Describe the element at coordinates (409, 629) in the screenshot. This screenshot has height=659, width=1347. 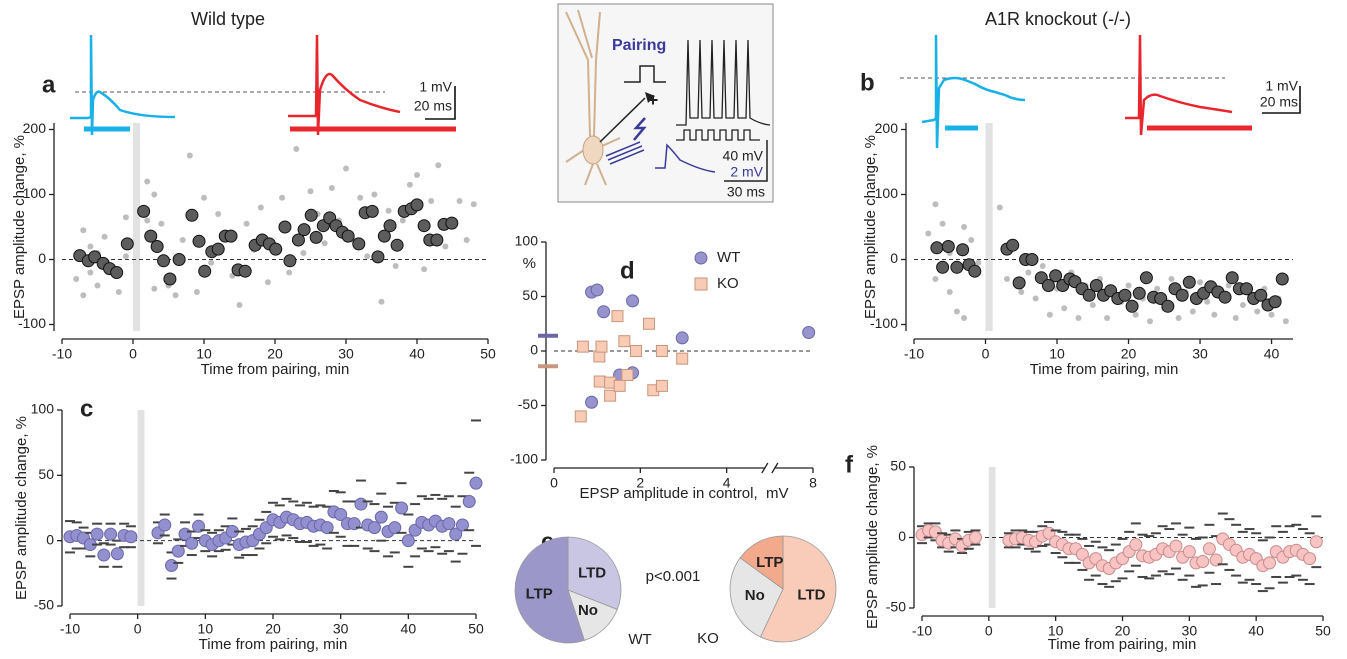
I see `x-tick-label: 40` at that location.